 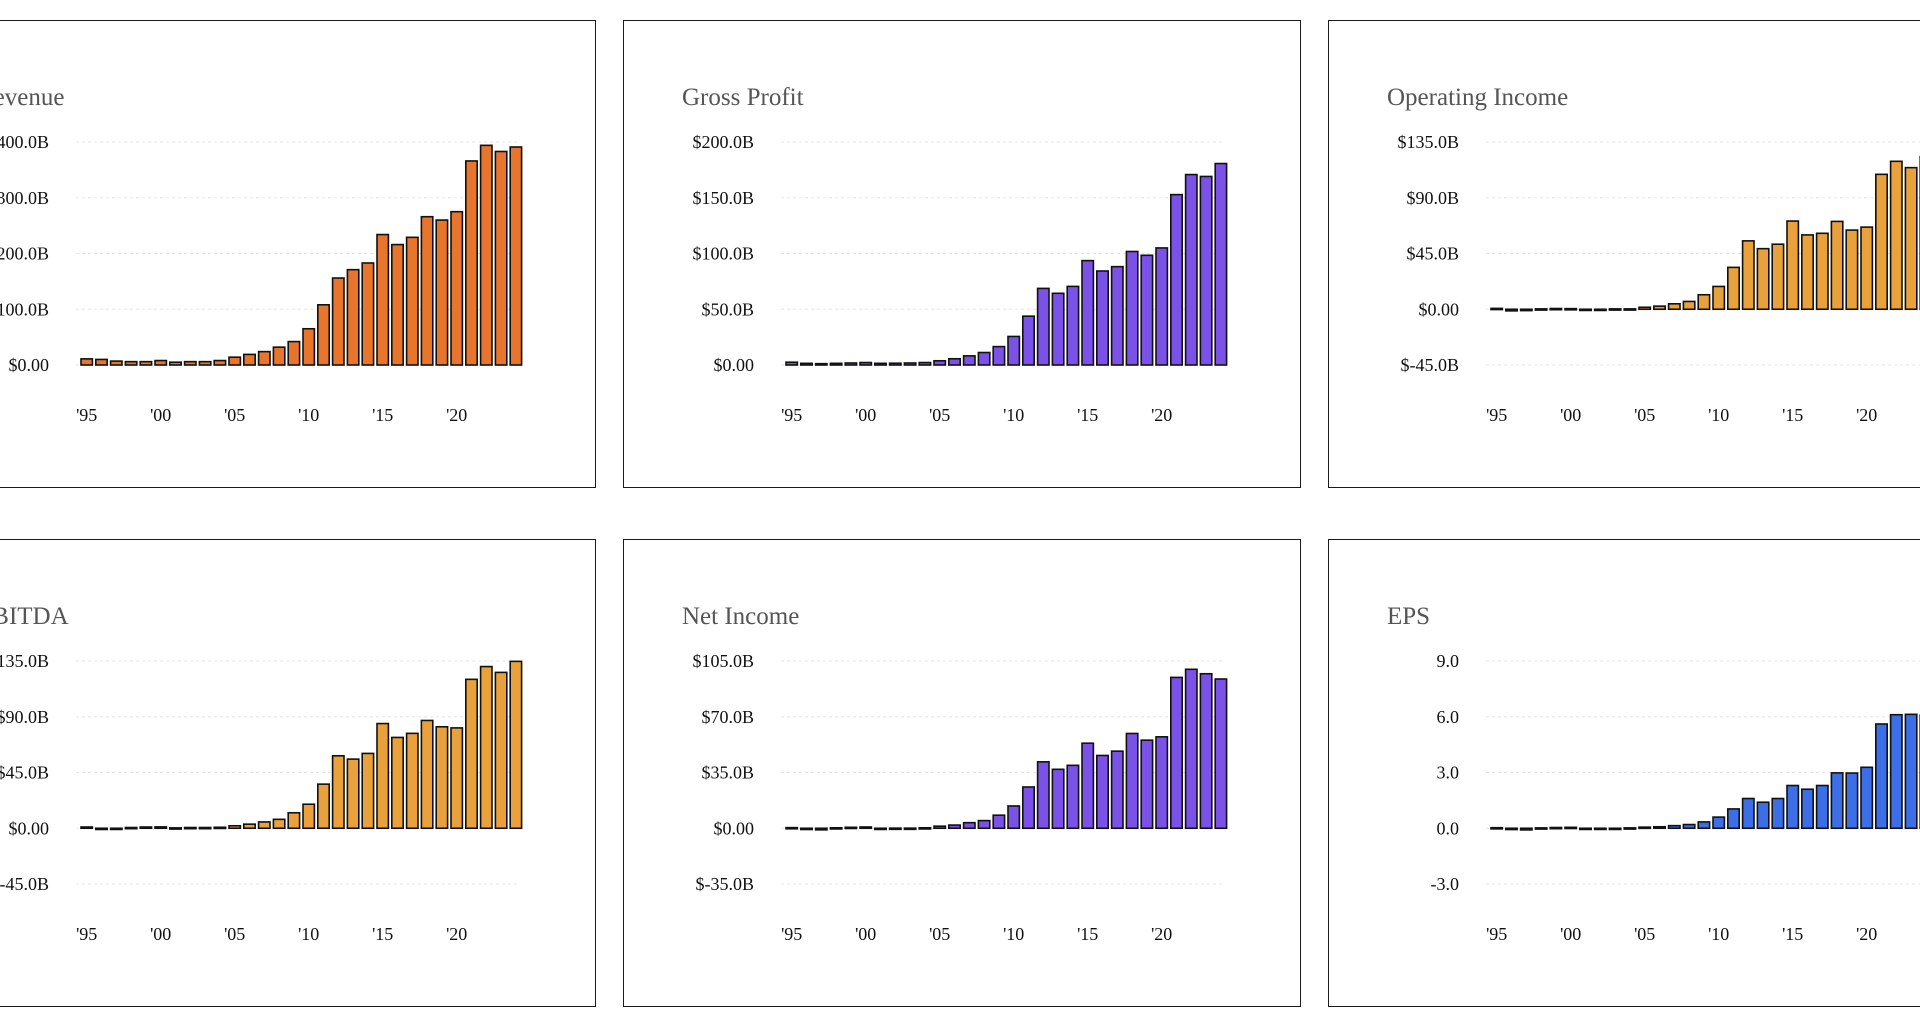 What do you see at coordinates (723, 254) in the screenshot?
I see `y-tick-label: $100.0B` at bounding box center [723, 254].